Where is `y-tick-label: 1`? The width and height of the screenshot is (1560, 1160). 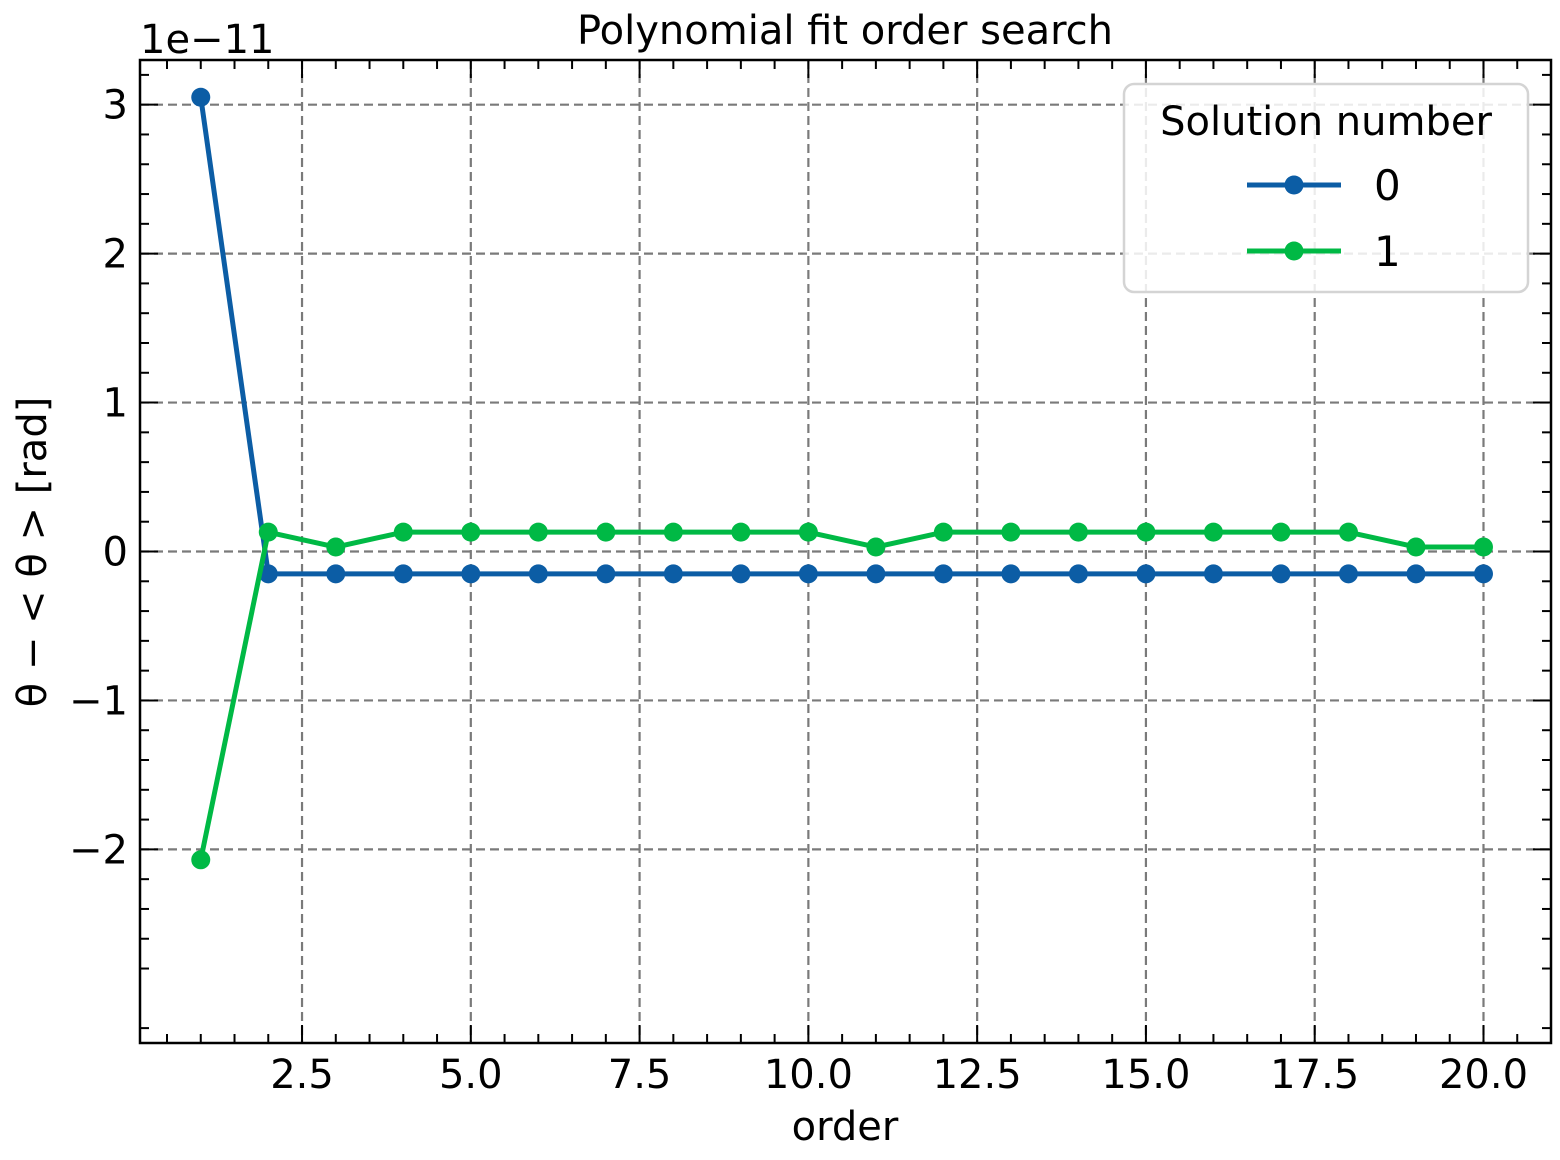 y-tick-label: 1 is located at coordinates (115, 404).